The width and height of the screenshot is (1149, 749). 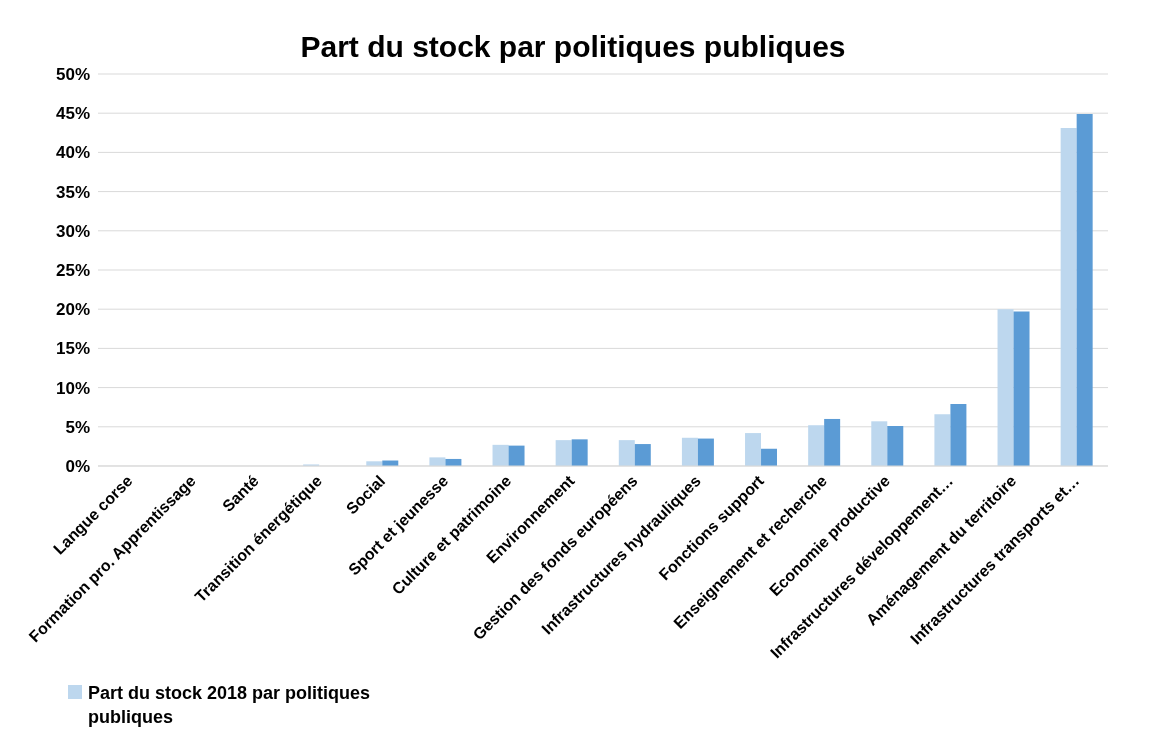 I want to click on chart-title: Part du stock par politiques publiques, so click(x=573, y=47).